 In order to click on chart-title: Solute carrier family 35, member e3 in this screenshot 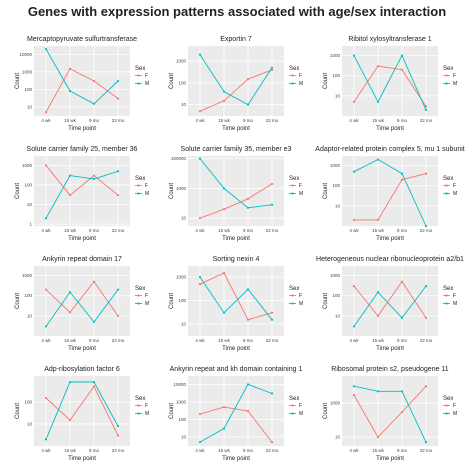, I will do `click(236, 149)`.